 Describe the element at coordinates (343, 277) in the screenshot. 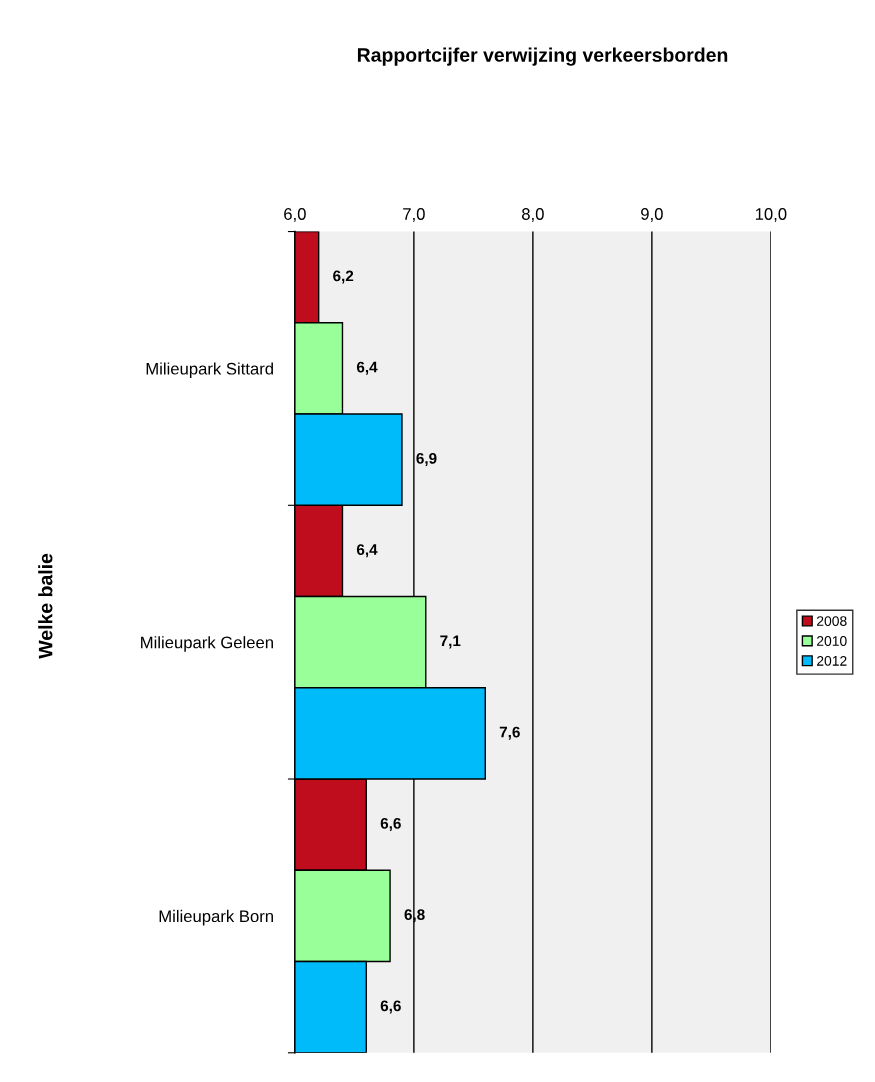

I see `data-label: 6,2` at that location.